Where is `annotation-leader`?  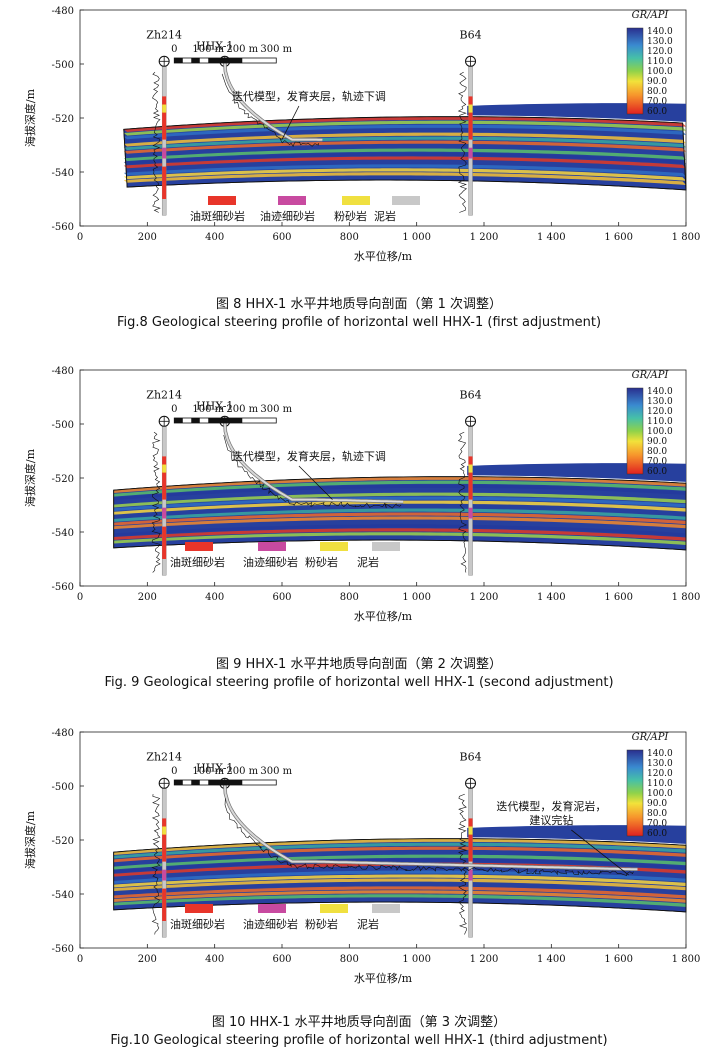 annotation-leader is located at coordinates (290, 122).